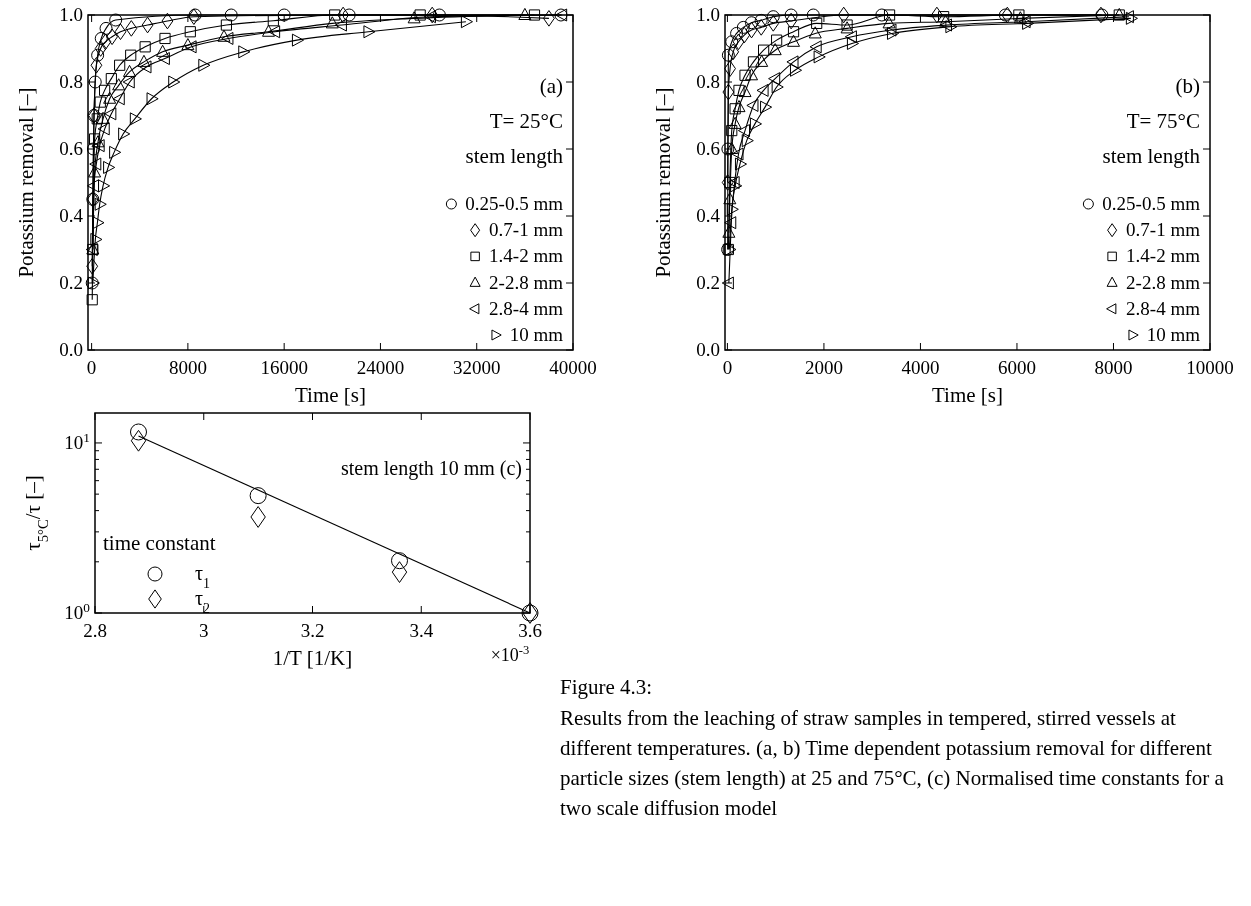 The image size is (1251, 906). Describe the element at coordinates (204, 630) in the screenshot. I see `x-tick-label: 3` at that location.